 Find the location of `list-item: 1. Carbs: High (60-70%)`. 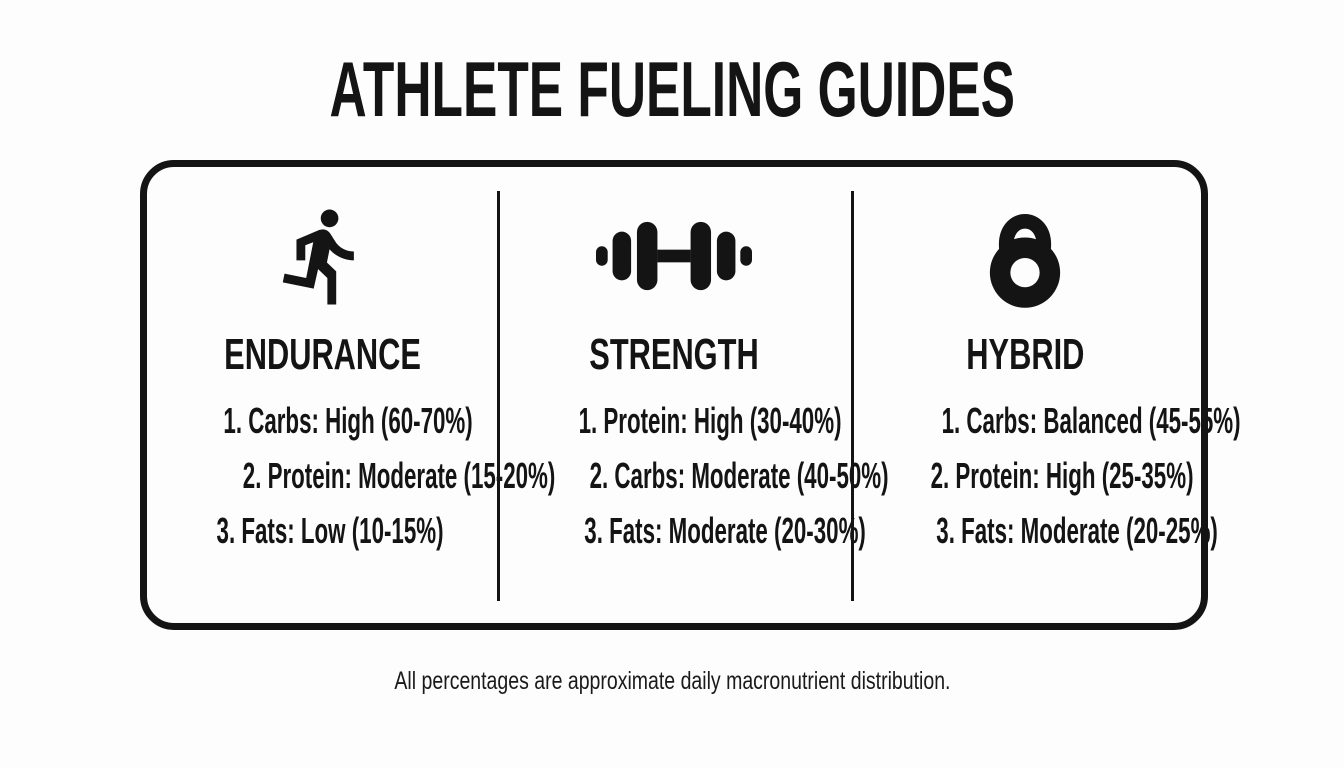

list-item: 1. Carbs: High (60-70%) is located at coordinates (322, 420).